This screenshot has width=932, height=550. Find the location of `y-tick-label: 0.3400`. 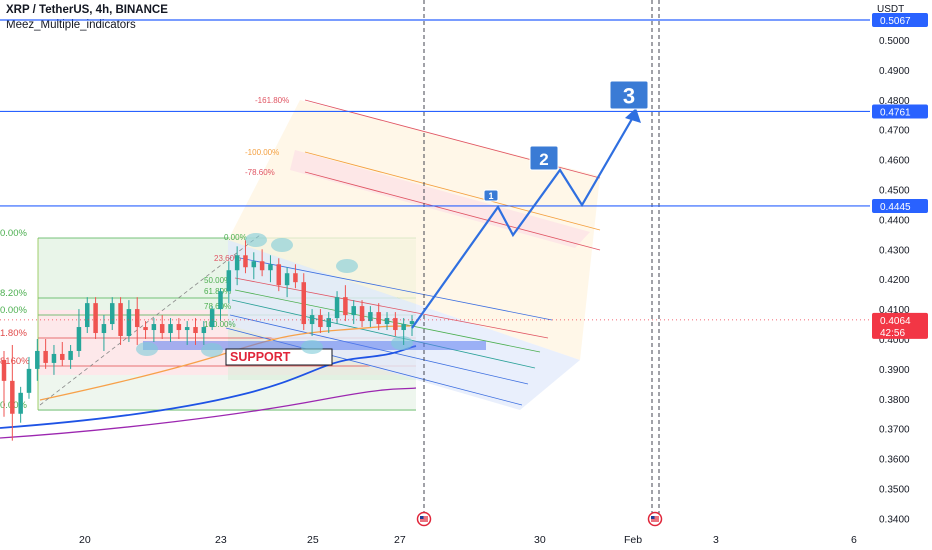

y-tick-label: 0.3400 is located at coordinates (894, 519).